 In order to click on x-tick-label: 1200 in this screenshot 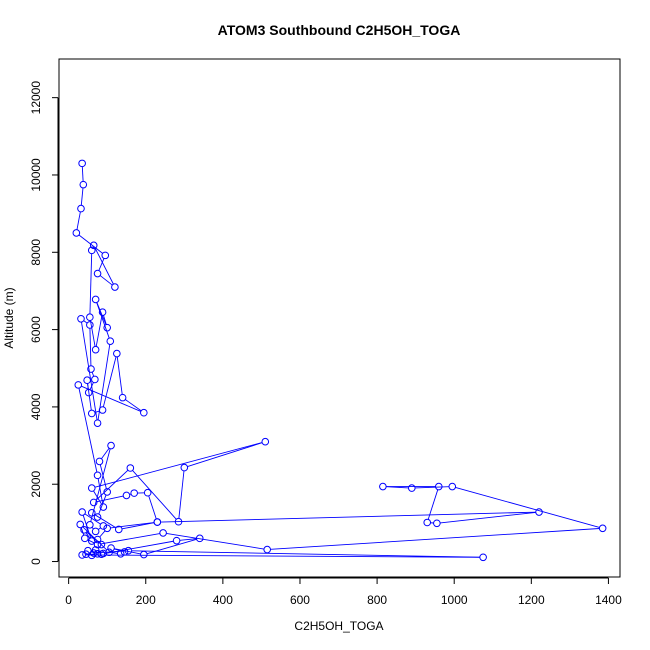, I will do `click(531, 600)`.